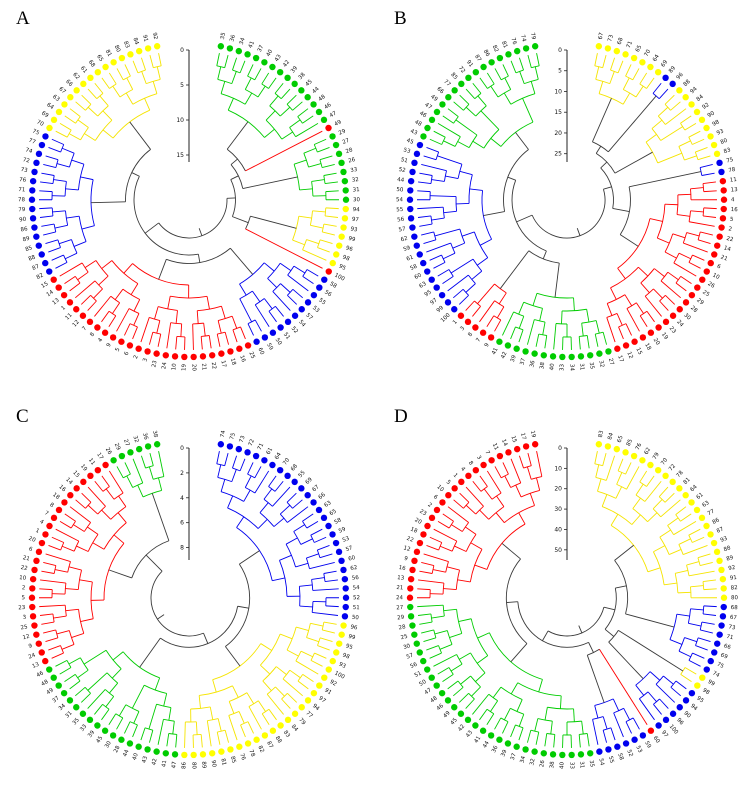 Image resolution: width=756 pixels, height=796 pixels. I want to click on svg-text: 33, so click(562, 367).